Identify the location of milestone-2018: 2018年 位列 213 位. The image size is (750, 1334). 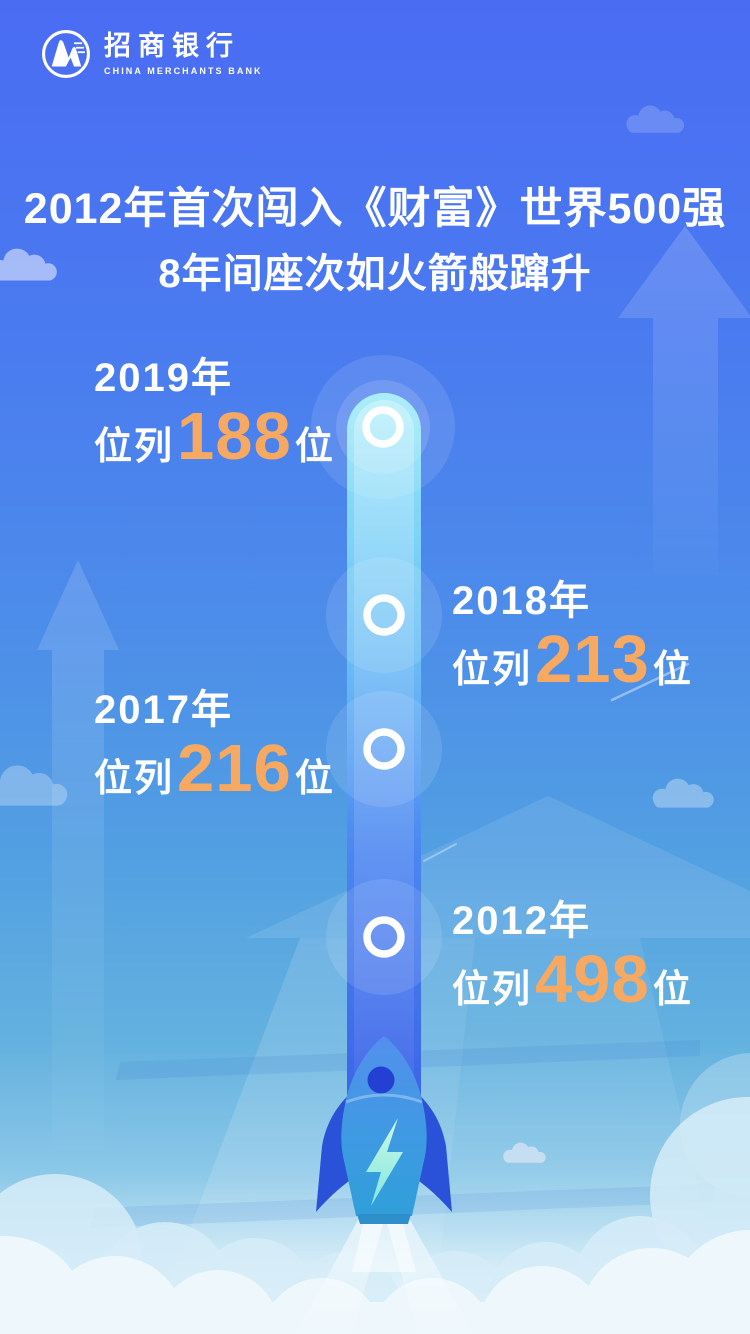
(572, 635).